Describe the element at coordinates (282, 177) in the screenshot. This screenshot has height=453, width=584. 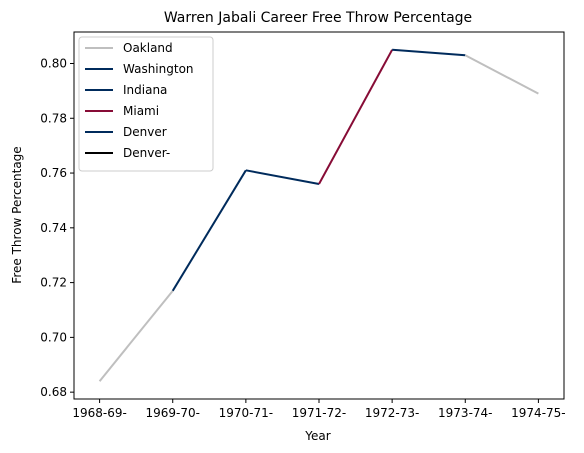
I see `series-line-2-indiana` at that location.